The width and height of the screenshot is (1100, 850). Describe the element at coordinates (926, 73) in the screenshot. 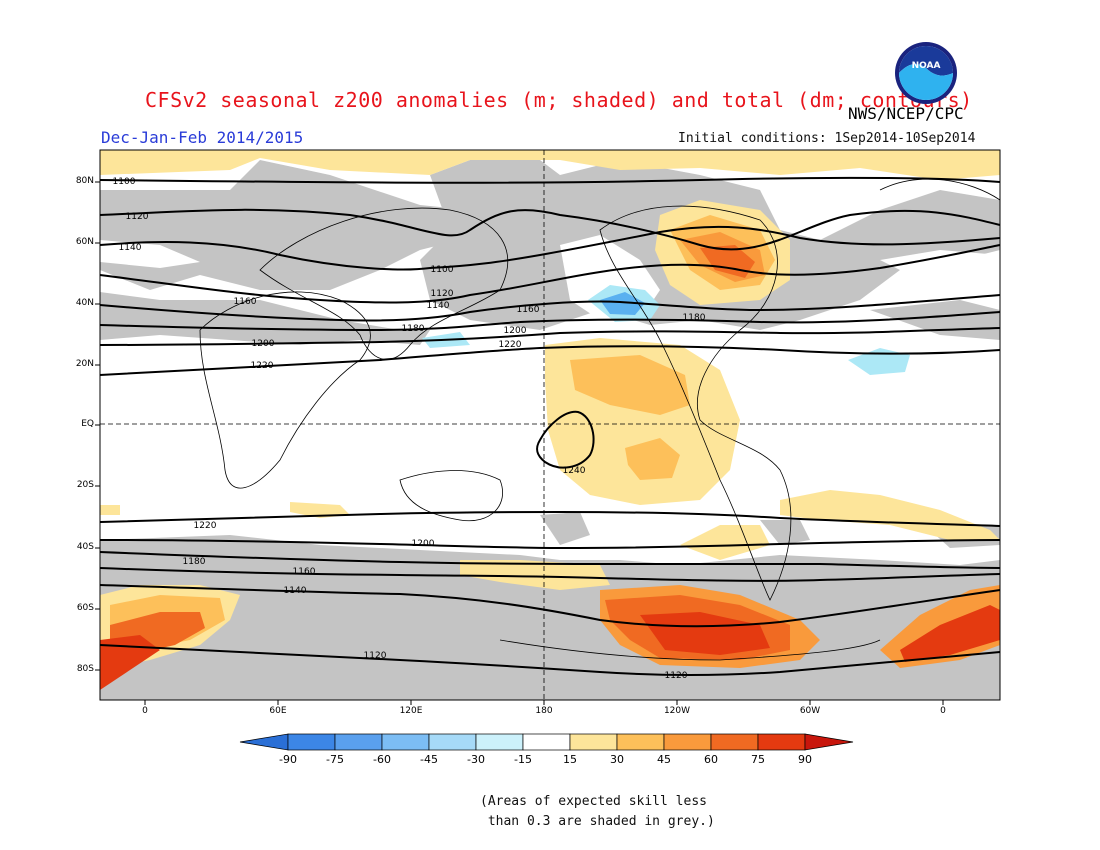

I see `noaa-logo-icon: NOAA` at that location.